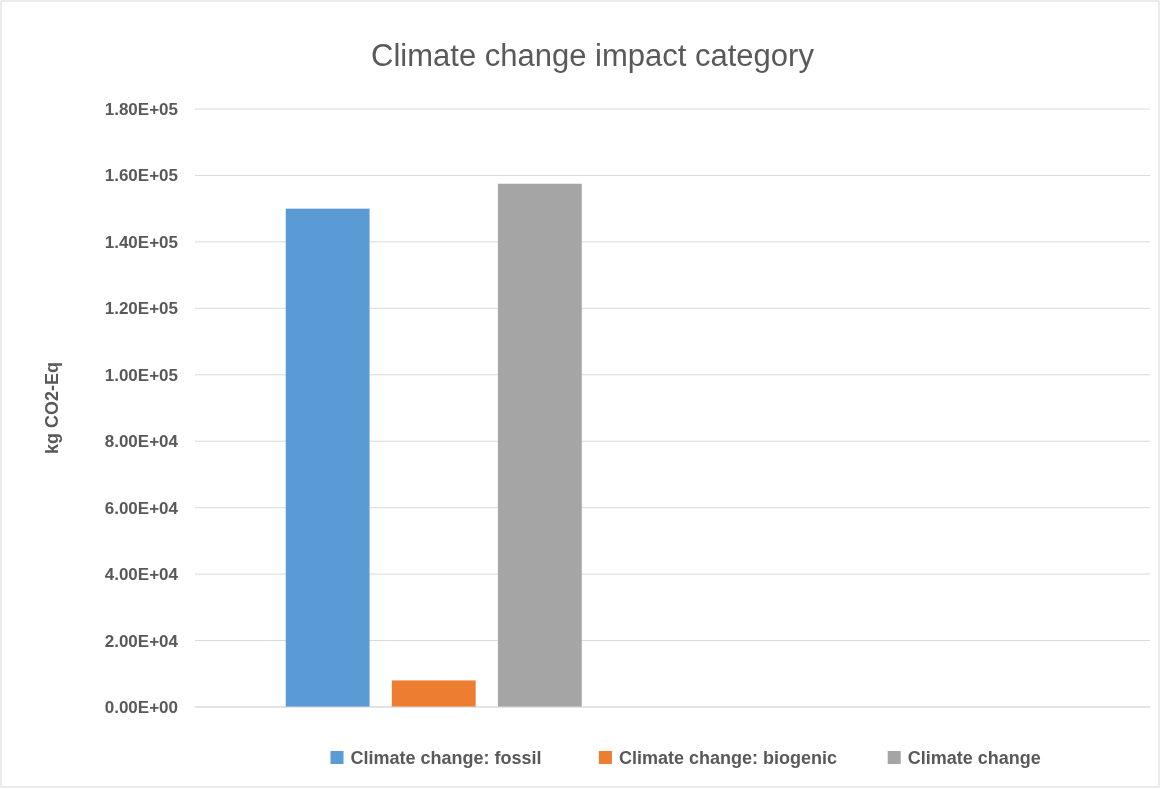  Describe the element at coordinates (141, 575) in the screenshot. I see `y-tick-label: 4.00E+04` at that location.